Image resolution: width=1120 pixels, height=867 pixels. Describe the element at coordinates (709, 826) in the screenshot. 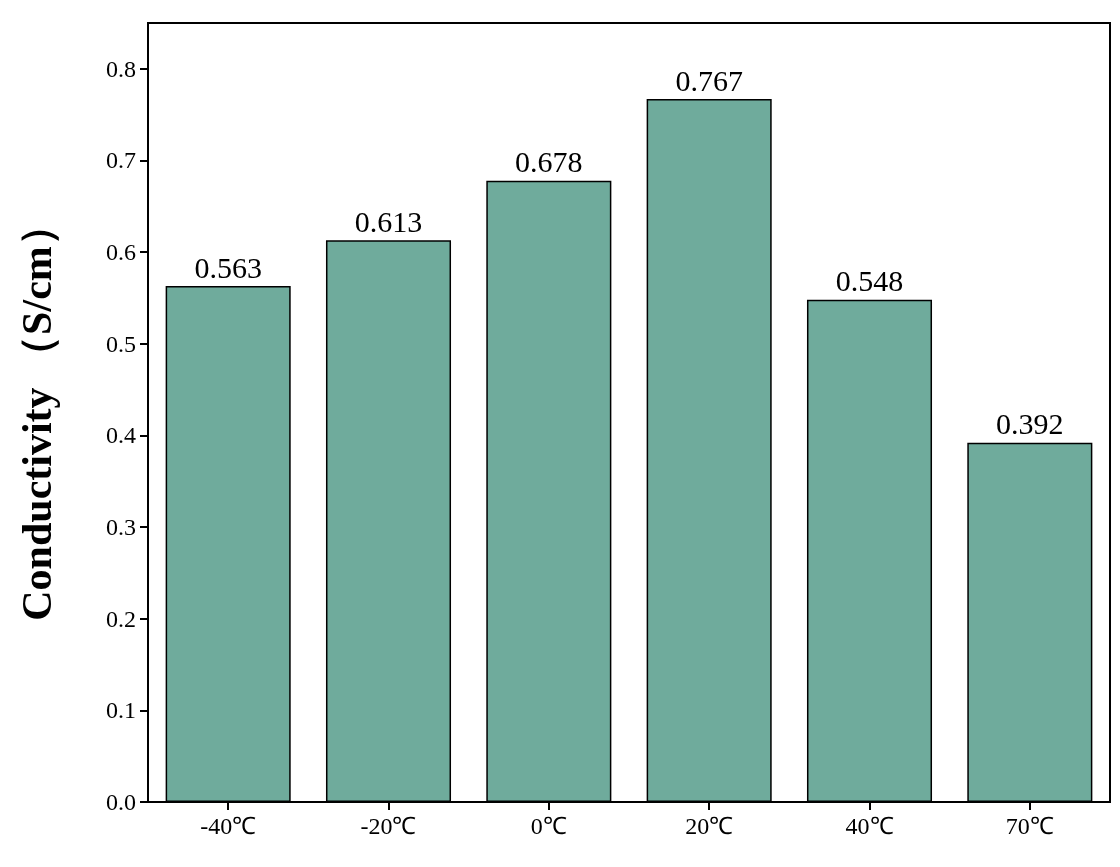

I see `x-tick-label: 20℃` at that location.